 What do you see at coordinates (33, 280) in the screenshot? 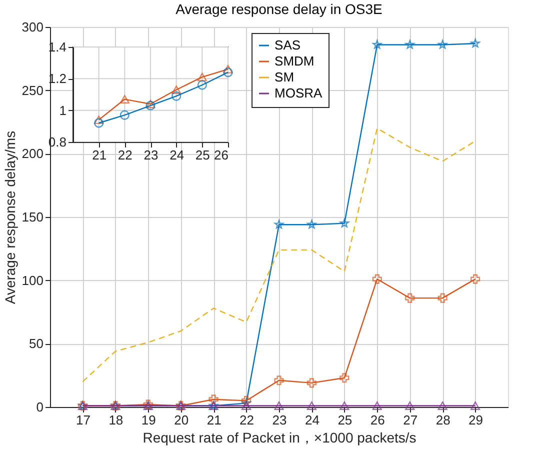
I see `y-tick-label: 100` at bounding box center [33, 280].